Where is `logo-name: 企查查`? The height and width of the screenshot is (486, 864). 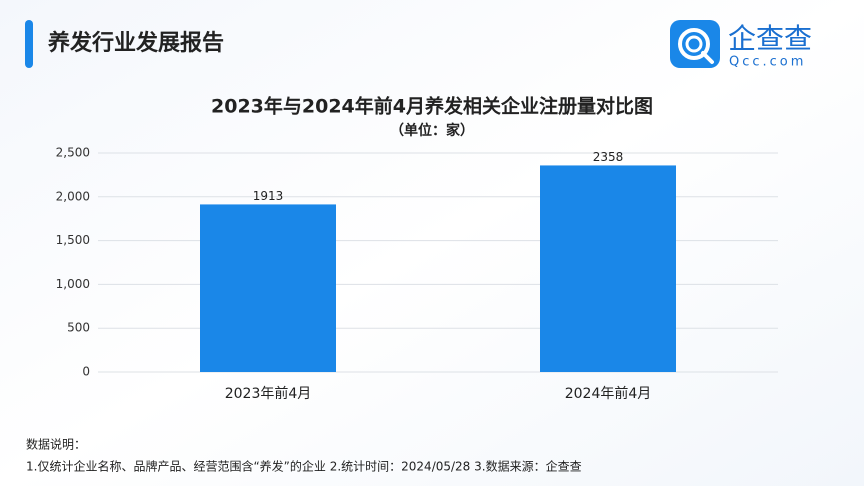
logo-name: 企查查 is located at coordinates (770, 38).